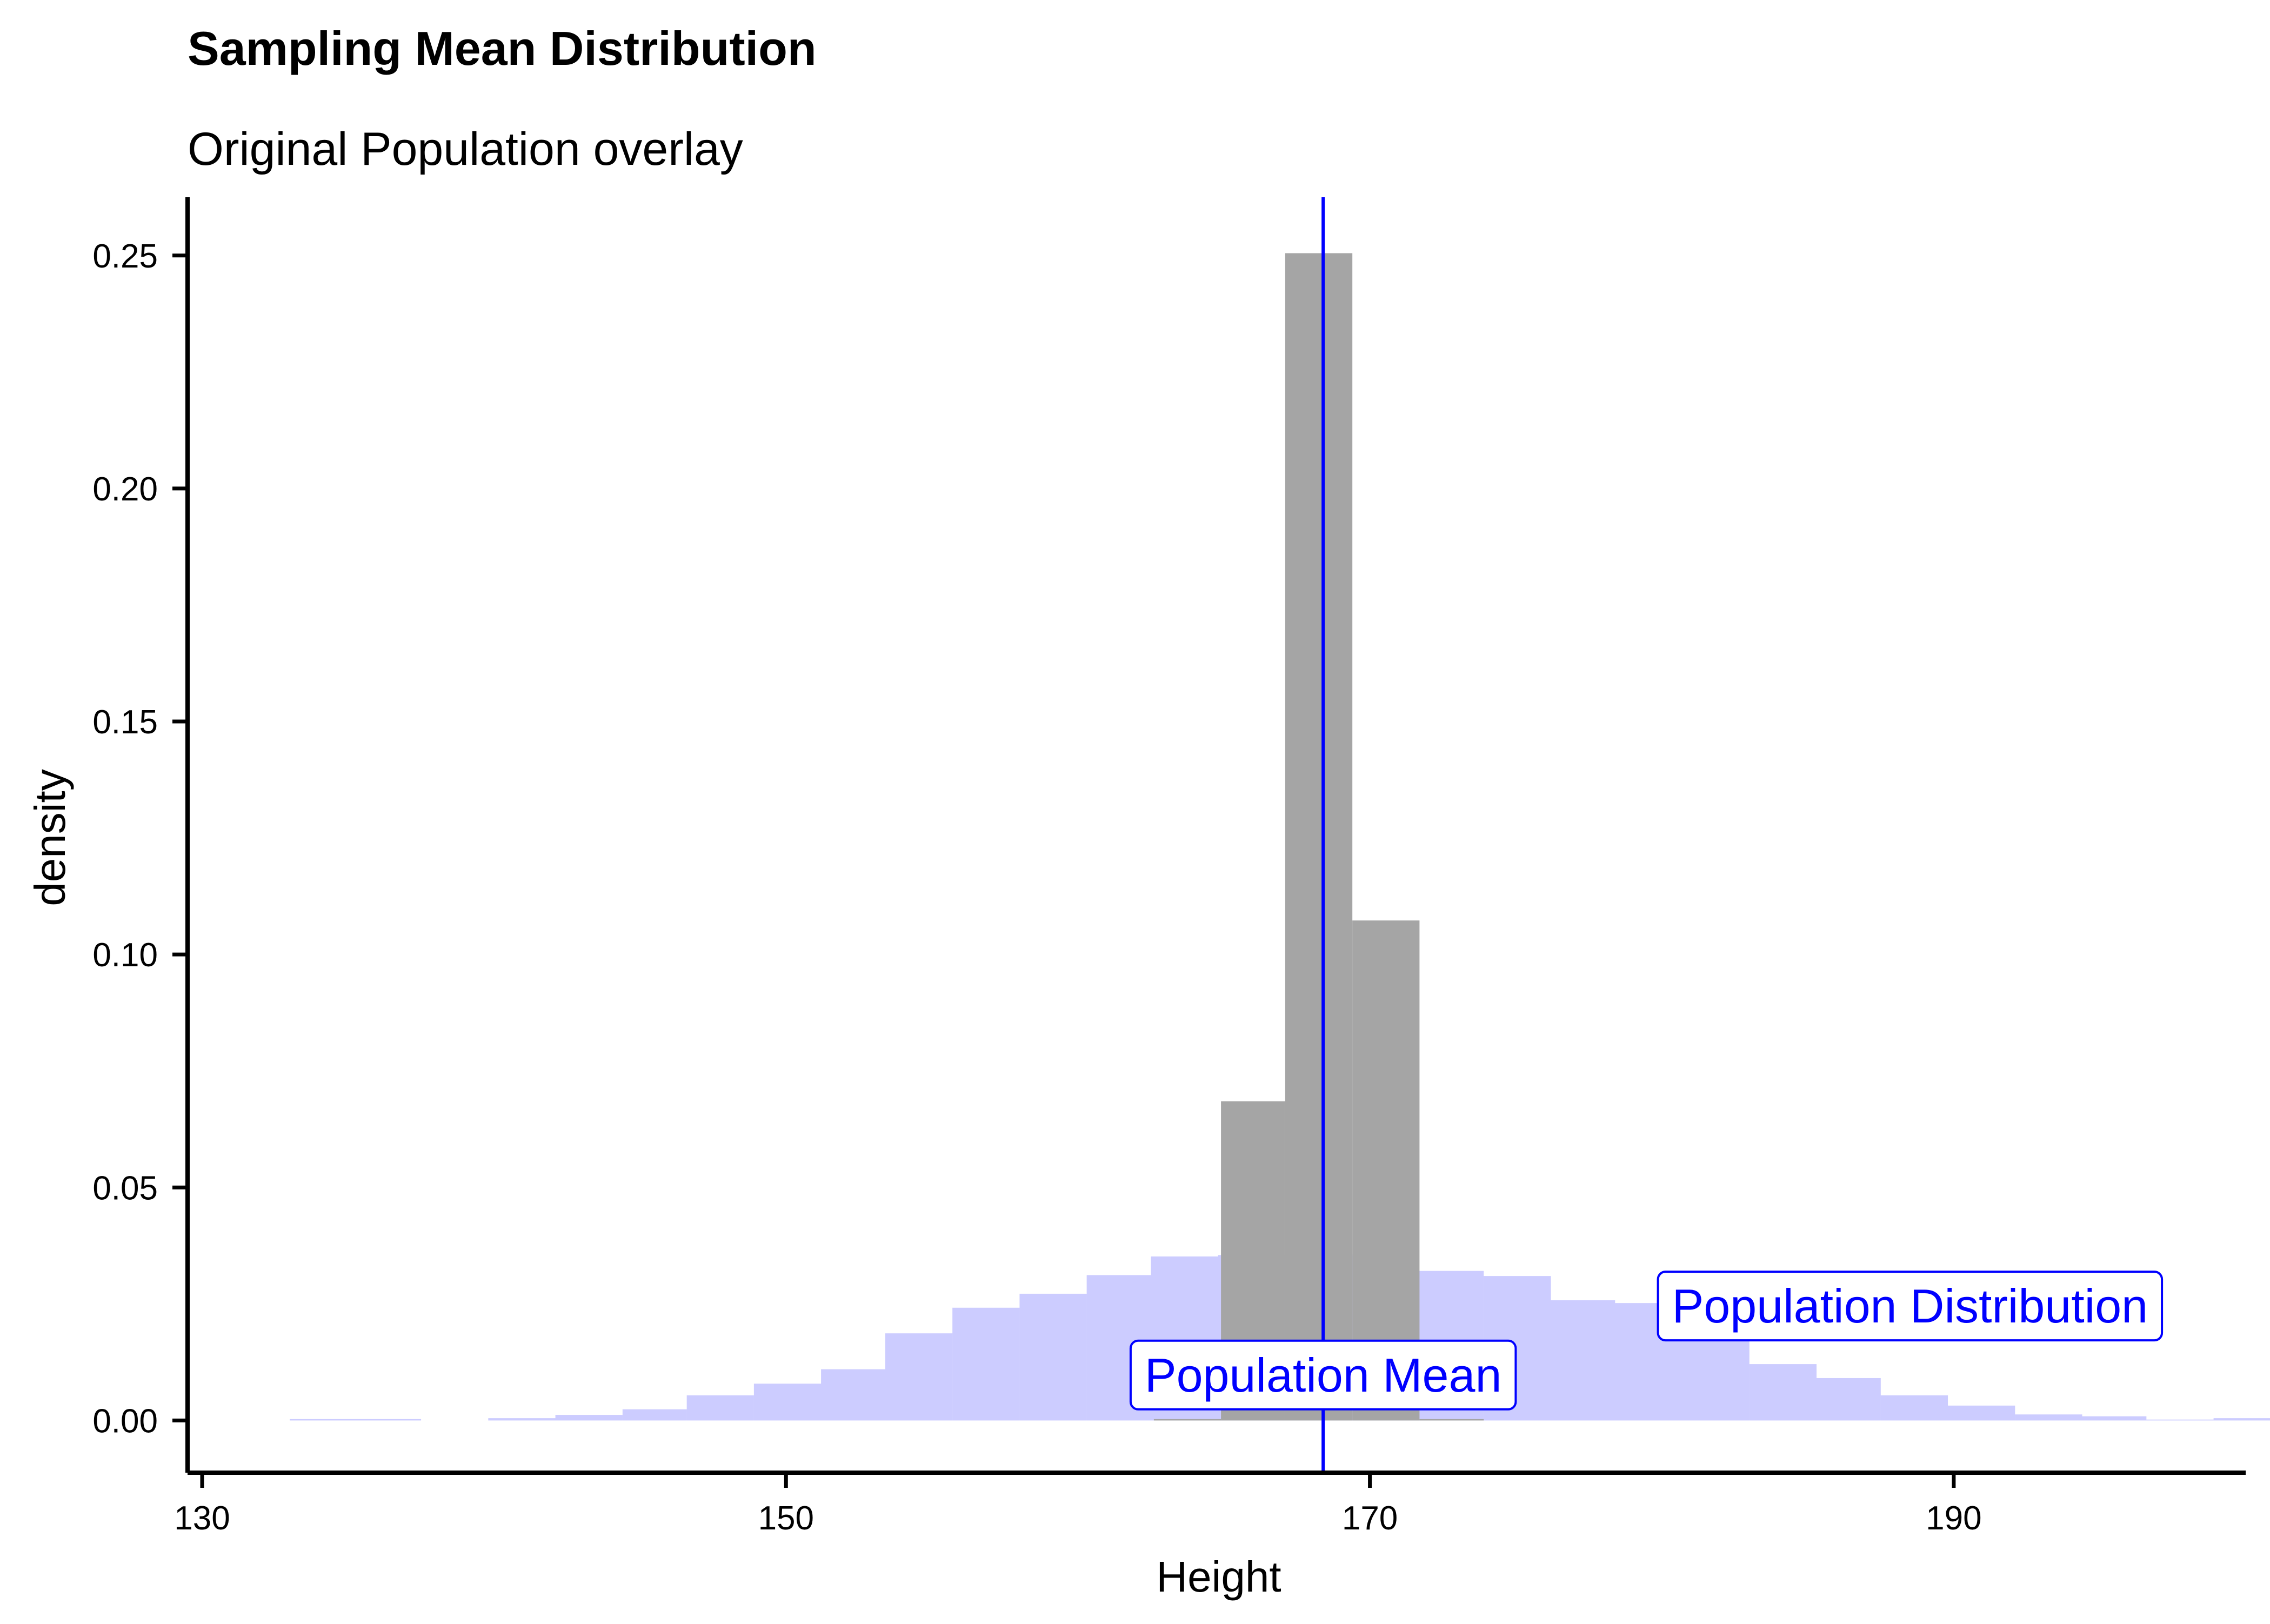  What do you see at coordinates (1953, 1519) in the screenshot?
I see `x-tick-label: 190` at bounding box center [1953, 1519].